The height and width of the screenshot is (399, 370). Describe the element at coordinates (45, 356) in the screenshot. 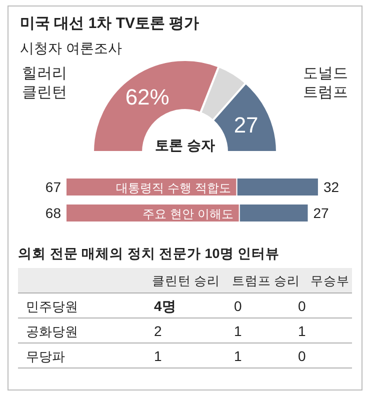

I see `y-tick-label: 무당파` at that location.